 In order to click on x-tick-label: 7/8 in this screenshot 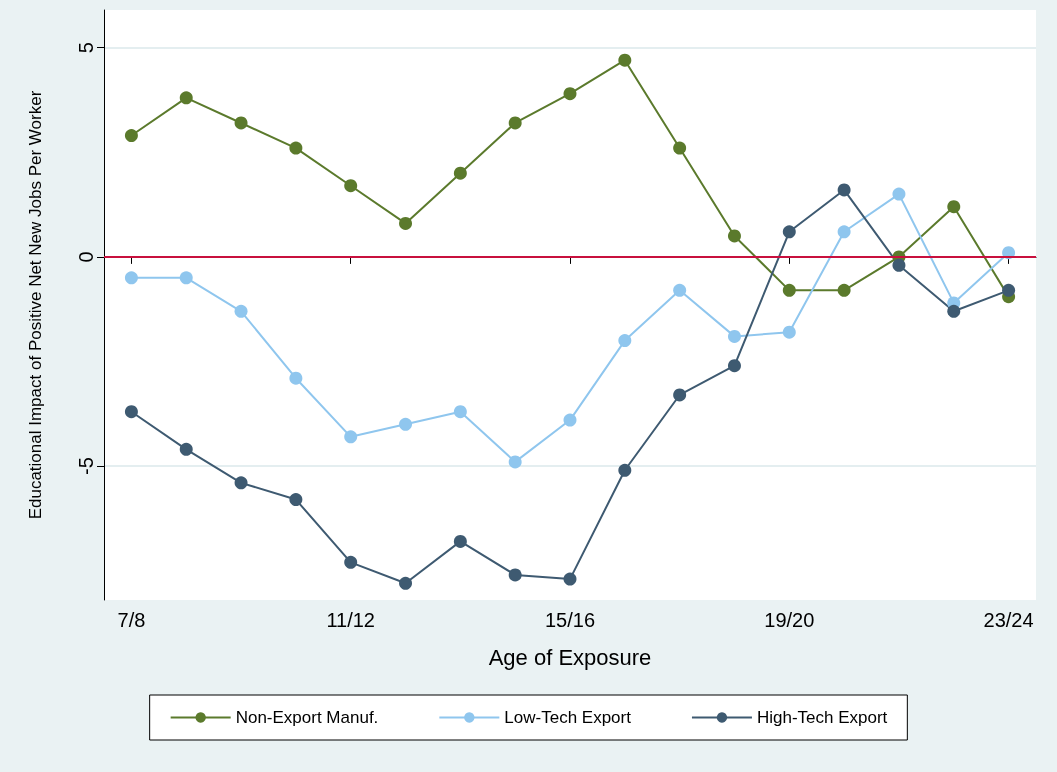, I will do `click(131, 620)`.